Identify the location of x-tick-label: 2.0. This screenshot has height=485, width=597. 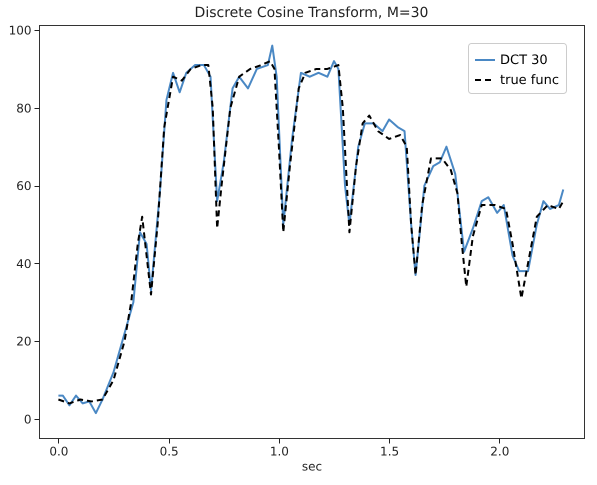
(500, 451).